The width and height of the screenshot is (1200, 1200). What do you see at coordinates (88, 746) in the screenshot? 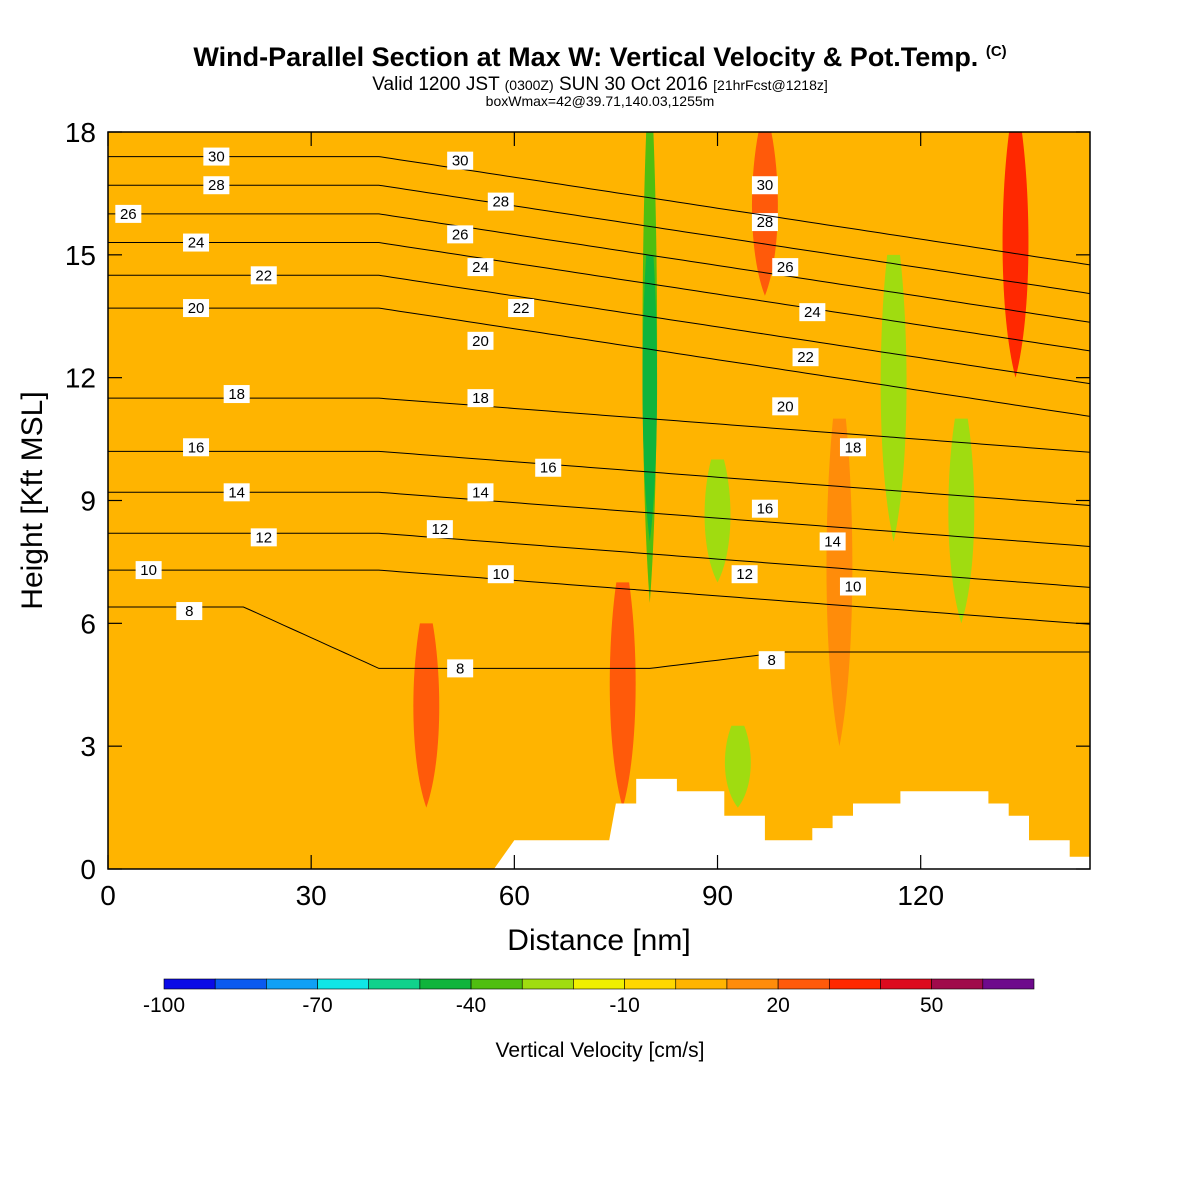
I see `y-tick-label-3: 3` at bounding box center [88, 746].